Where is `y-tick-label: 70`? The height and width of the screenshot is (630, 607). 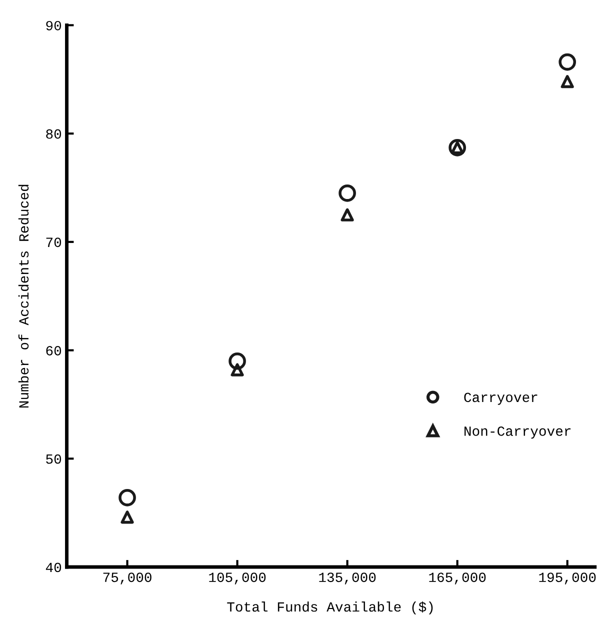 y-tick-label: 70 is located at coordinates (54, 243).